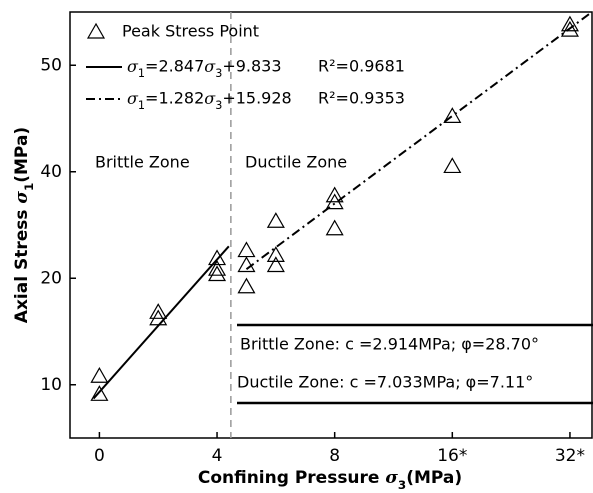 The height and width of the screenshot is (493, 593). What do you see at coordinates (385, 382) in the screenshot?
I see `annotation: Ductile Zone: c =7.033MPa; φ=7.11°` at bounding box center [385, 382].